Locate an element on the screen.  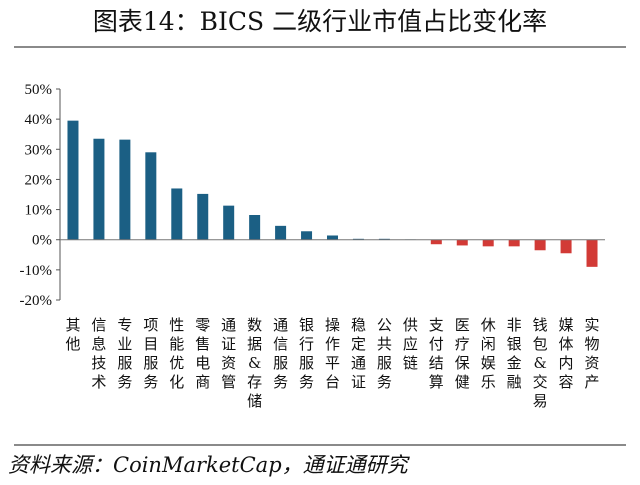
chart-title: 图表14：BICS 二级行业市值占比变化率 is located at coordinates (320, 21).